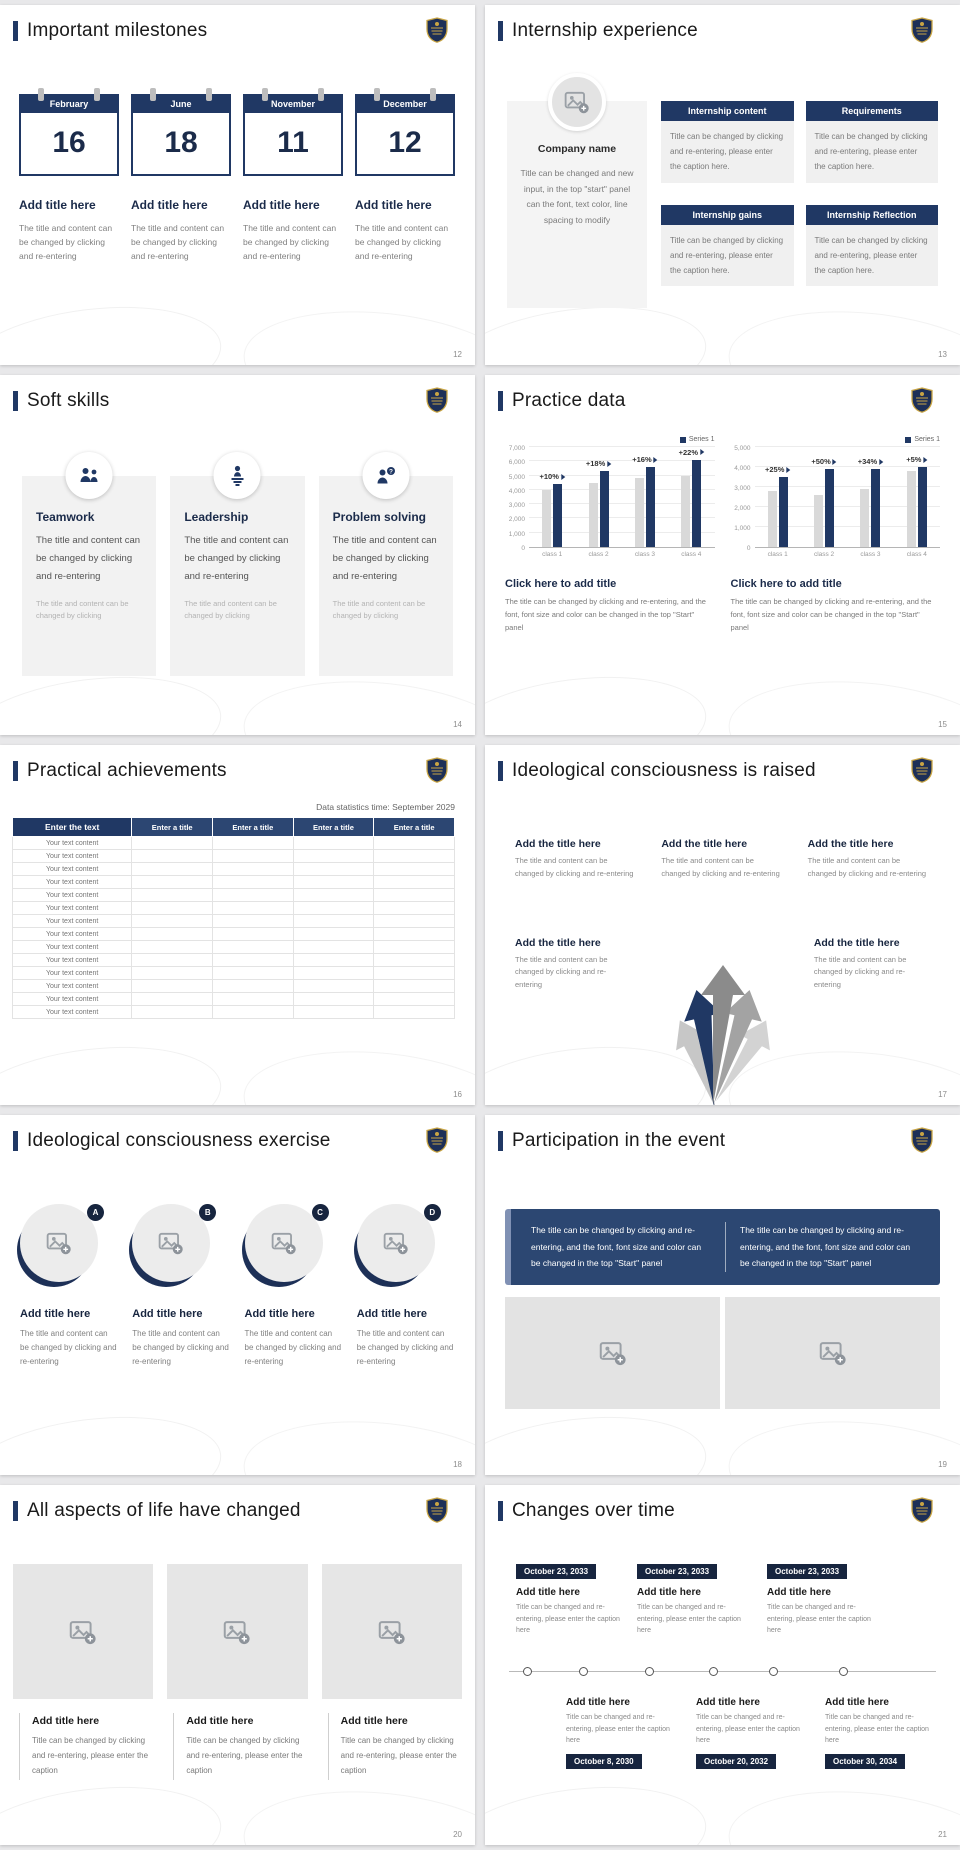 This screenshot has height=1850, width=960. Describe the element at coordinates (171, 1243) in the screenshot. I see `photo-placeholder-circle` at that location.